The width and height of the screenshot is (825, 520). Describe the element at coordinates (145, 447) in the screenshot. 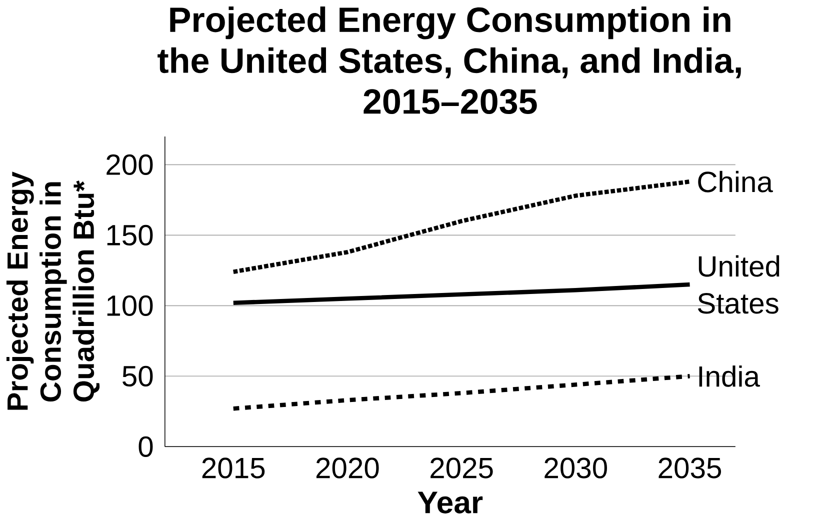

I see `y-tick-label: 0` at that location.